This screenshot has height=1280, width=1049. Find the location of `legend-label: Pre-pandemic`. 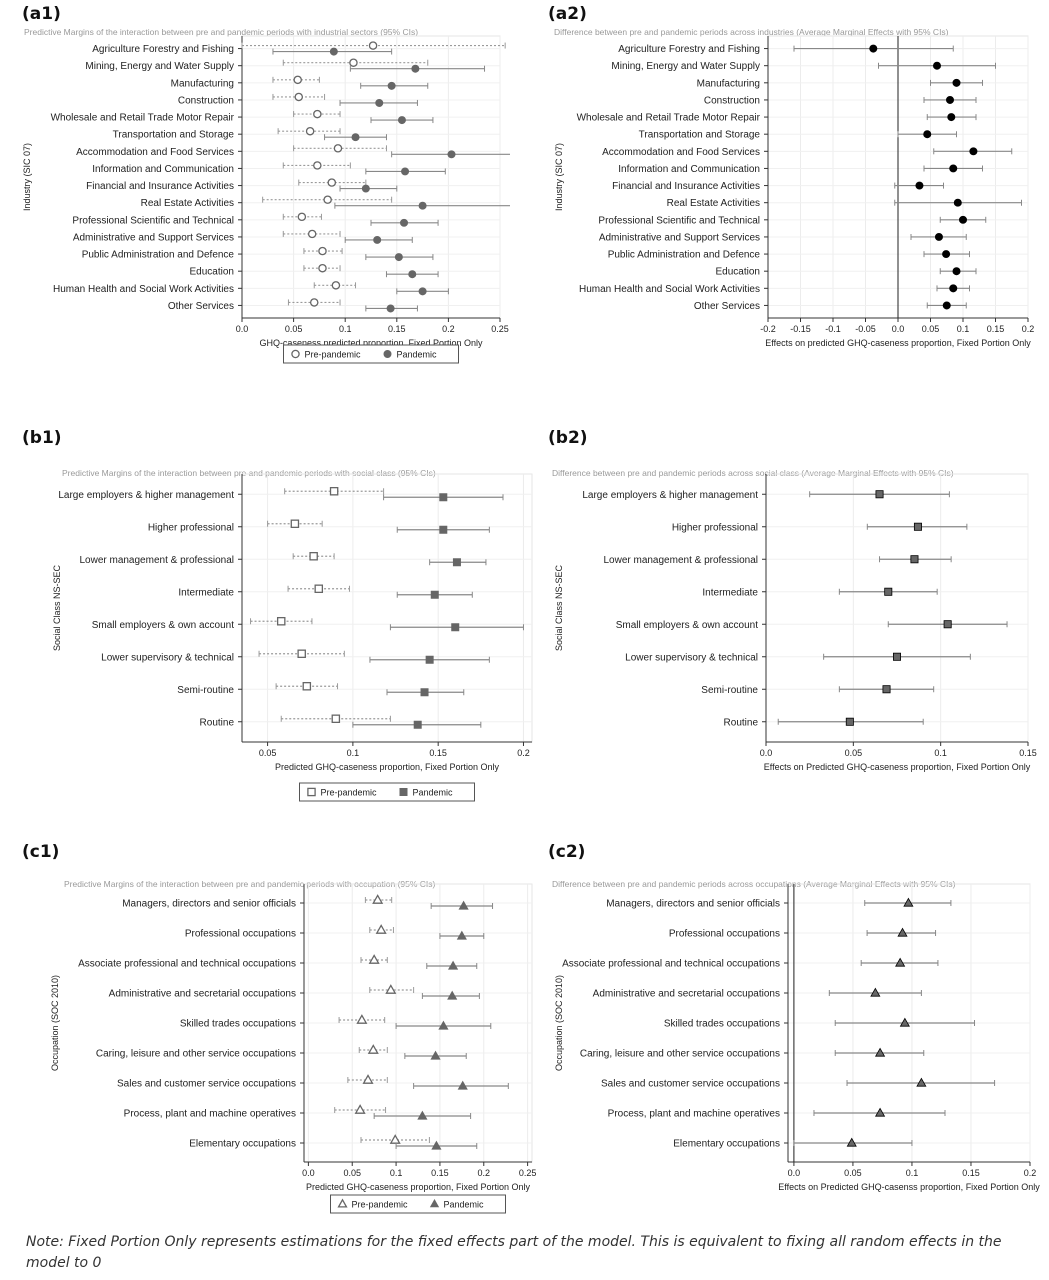

legend-label: Pre-pandemic is located at coordinates (349, 793).